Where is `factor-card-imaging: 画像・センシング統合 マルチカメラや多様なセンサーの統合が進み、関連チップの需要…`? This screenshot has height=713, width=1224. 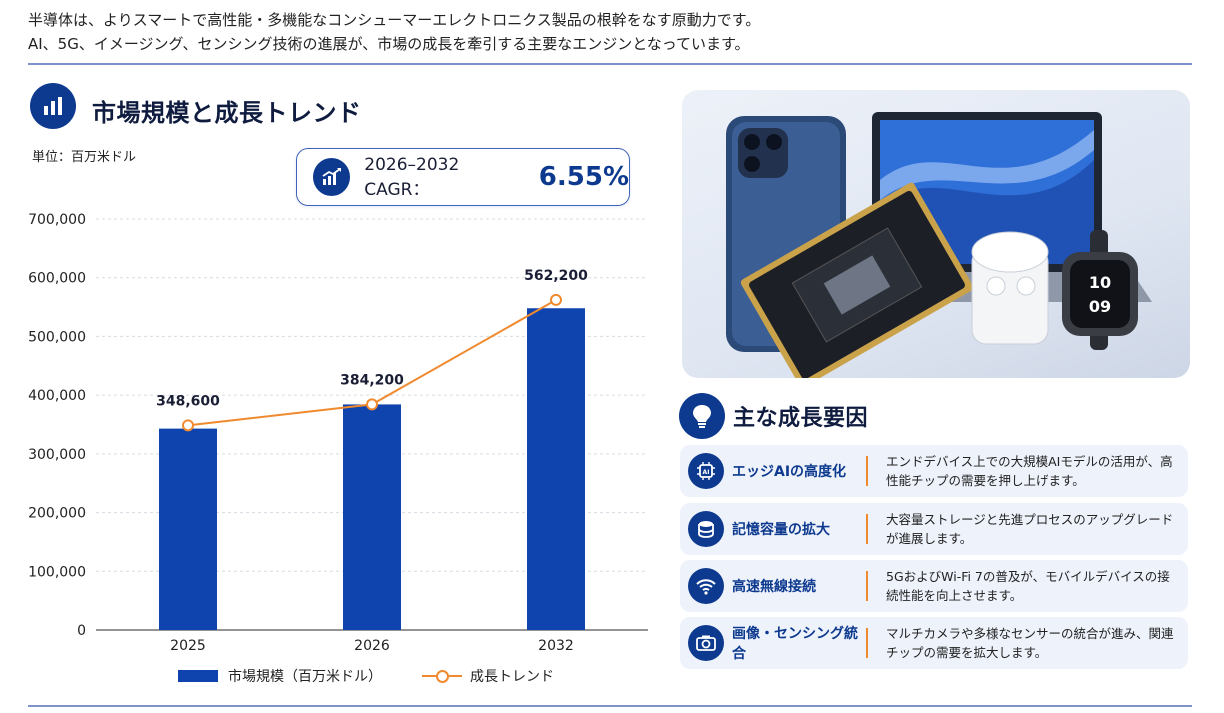
factor-card-imaging: 画像・センシング統合 マルチカメラや多様なセンサーの統合が進み、関連チップの需要… is located at coordinates (934, 643).